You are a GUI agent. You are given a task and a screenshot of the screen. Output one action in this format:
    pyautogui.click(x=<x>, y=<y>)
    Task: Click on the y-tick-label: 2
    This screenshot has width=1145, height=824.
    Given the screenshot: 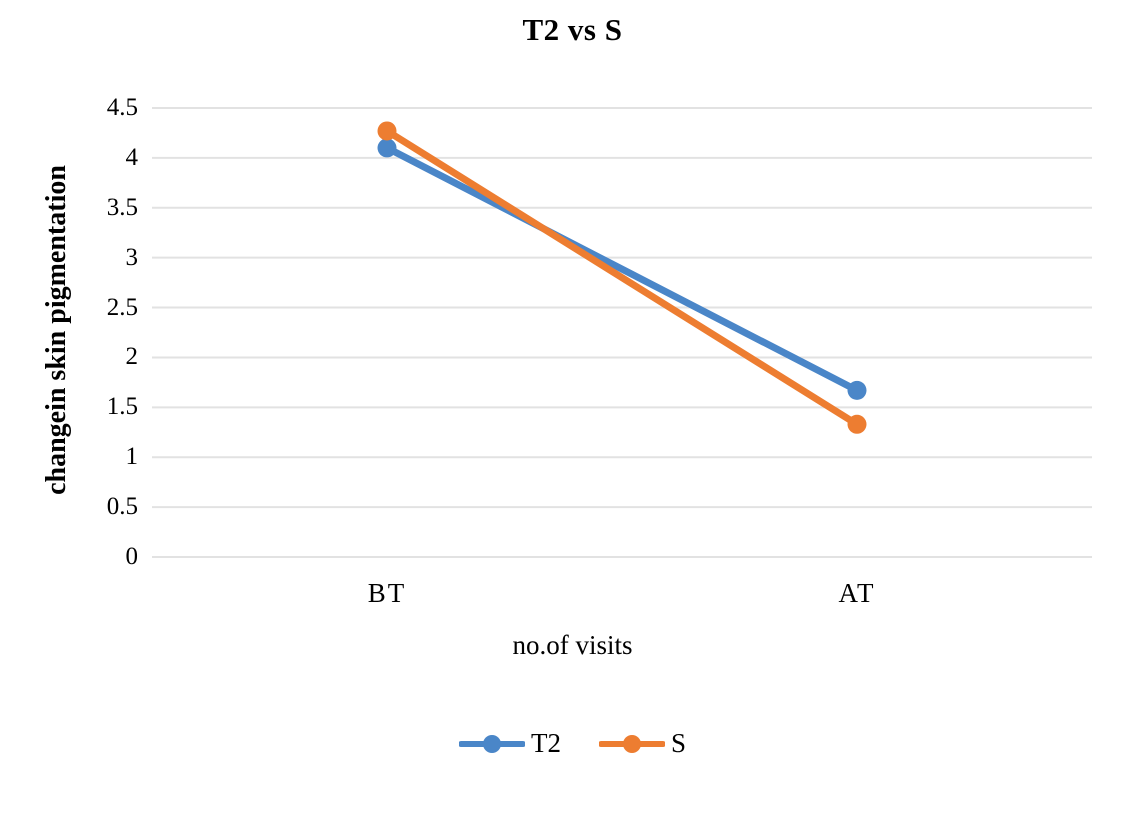 What is the action you would take?
    pyautogui.click(x=132, y=357)
    